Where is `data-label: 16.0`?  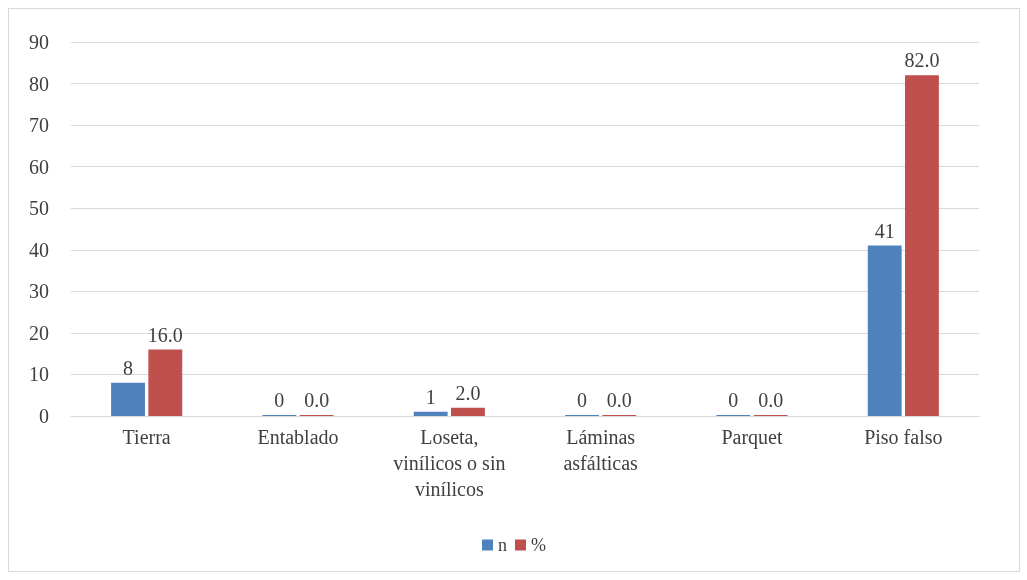
data-label: 16.0 is located at coordinates (165, 334).